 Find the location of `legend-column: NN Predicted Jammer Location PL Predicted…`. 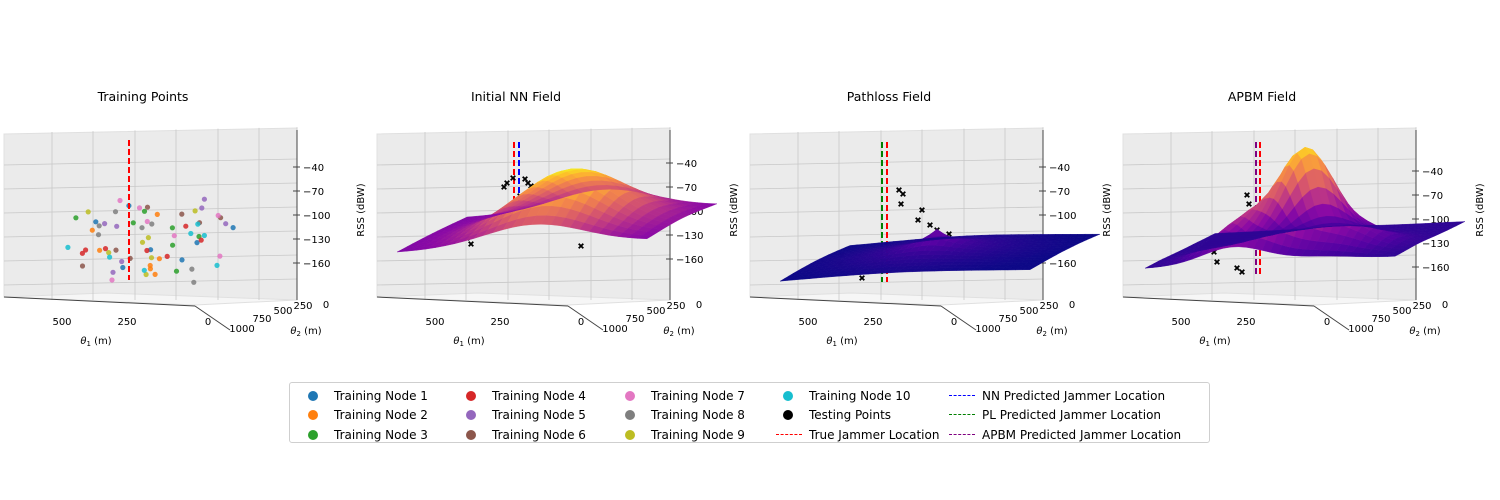

legend-column: NN Predicted Jammer Location PL Predicted… is located at coordinates (1064, 415).